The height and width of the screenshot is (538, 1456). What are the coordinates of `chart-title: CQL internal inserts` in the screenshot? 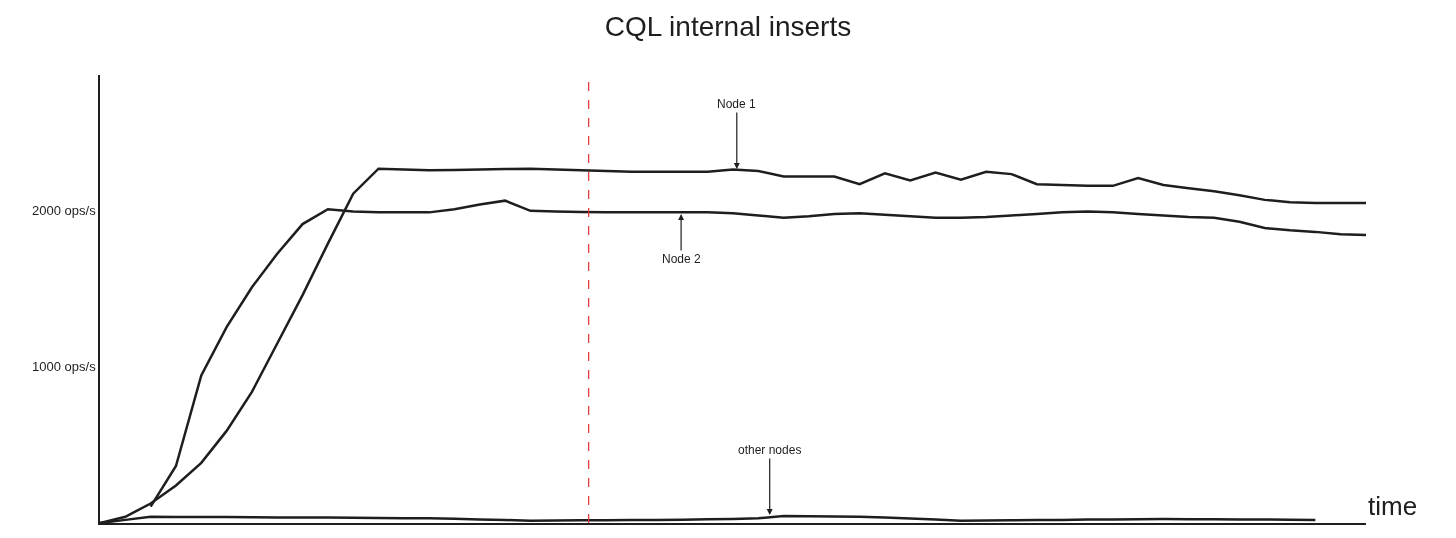 It's located at (728, 26).